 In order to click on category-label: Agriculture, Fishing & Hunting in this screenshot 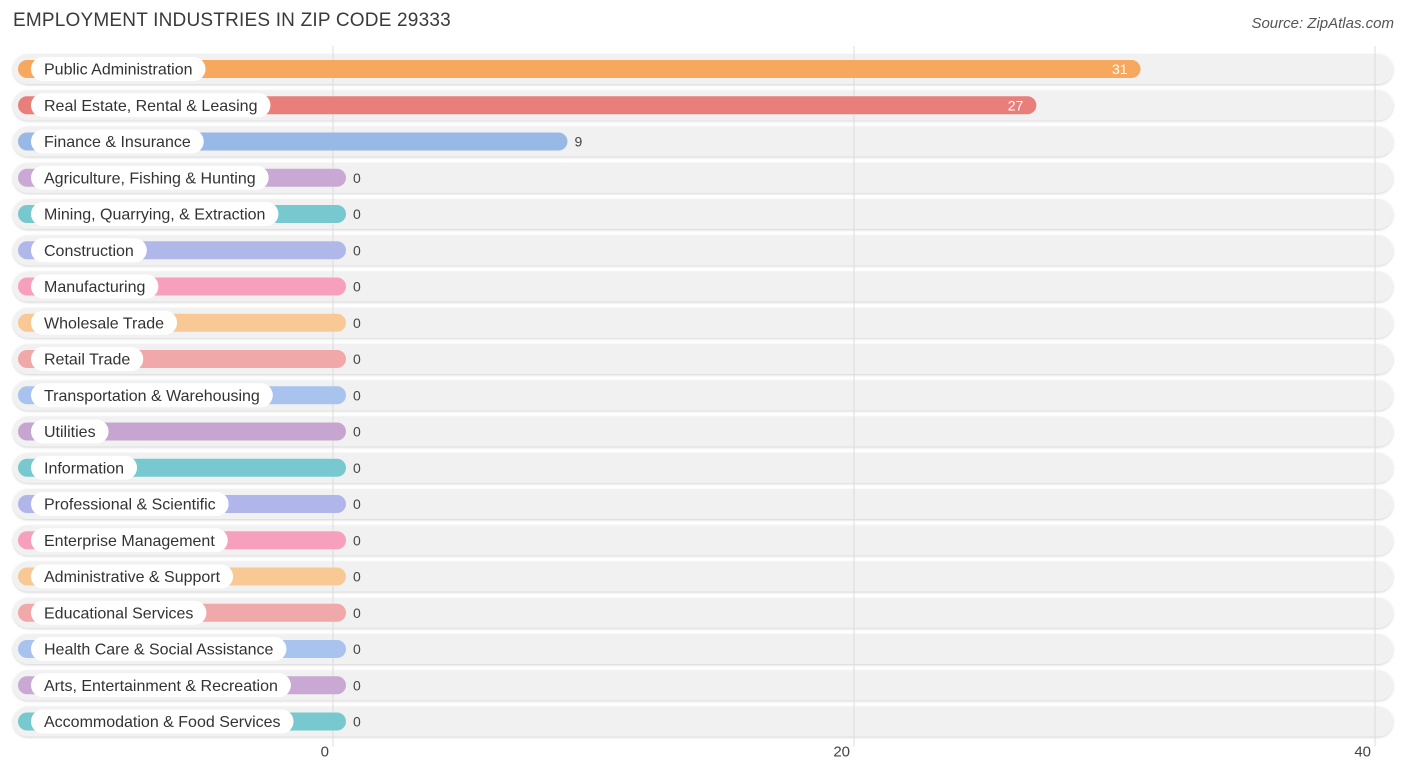, I will do `click(150, 178)`.